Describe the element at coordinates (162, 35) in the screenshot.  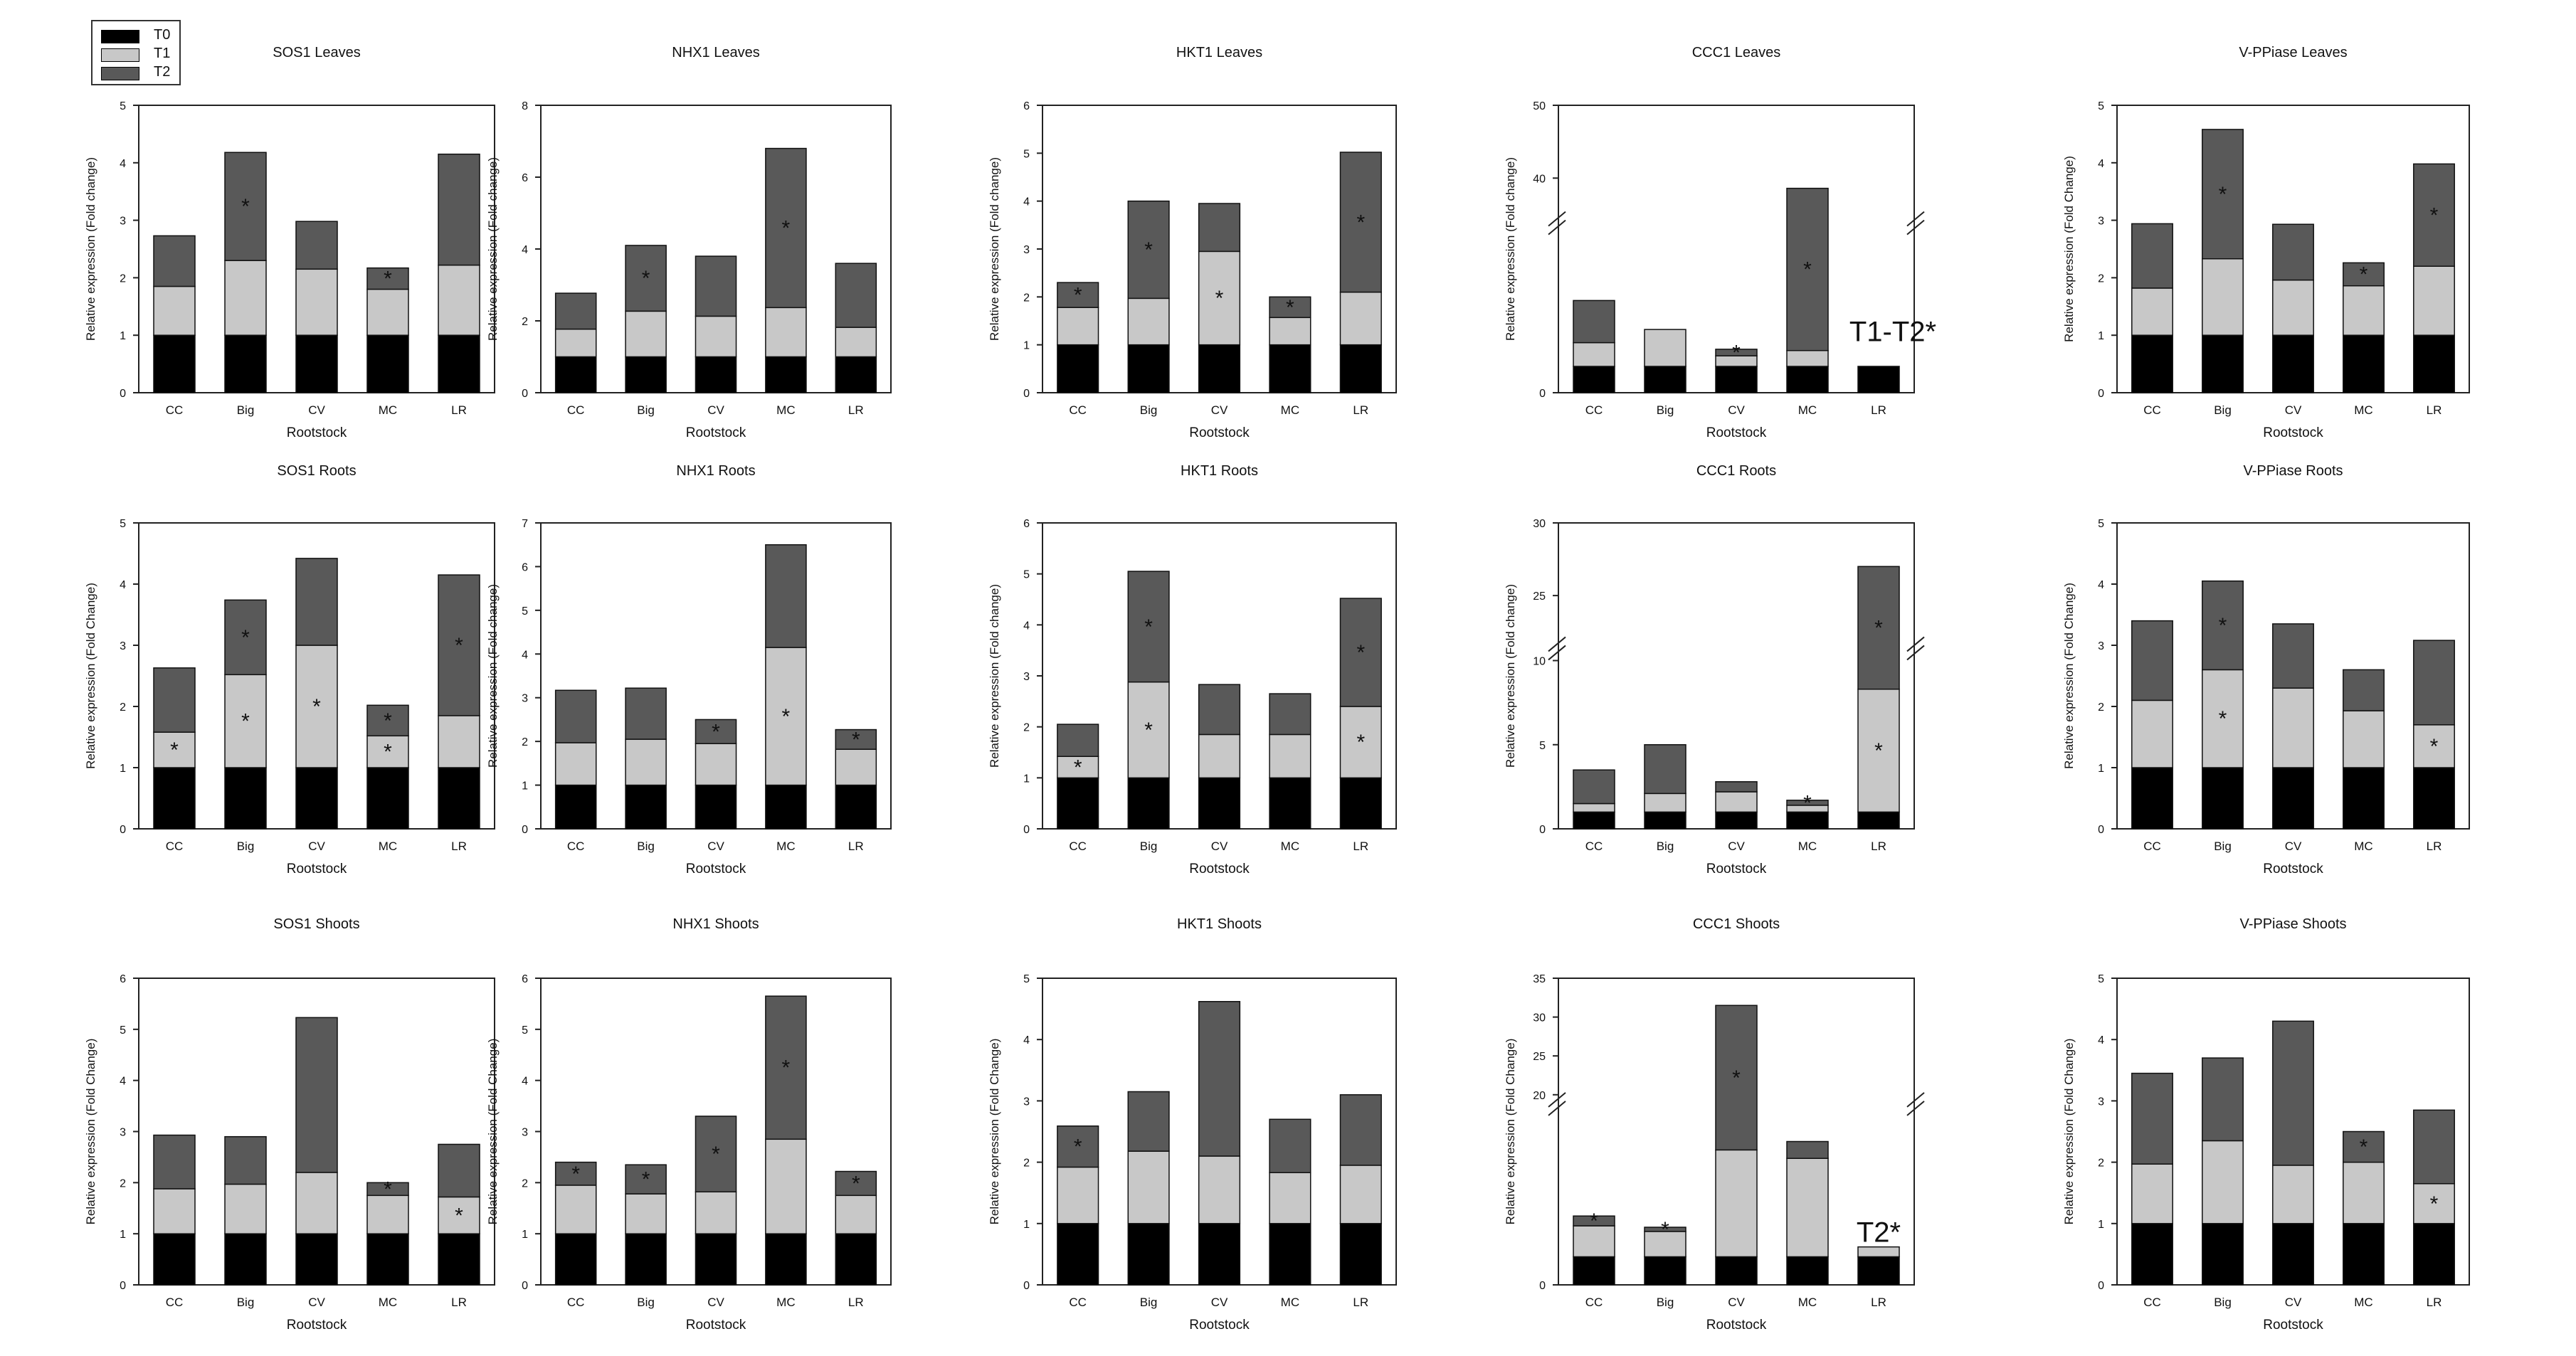
I see `legend-label-t0: T0` at that location.